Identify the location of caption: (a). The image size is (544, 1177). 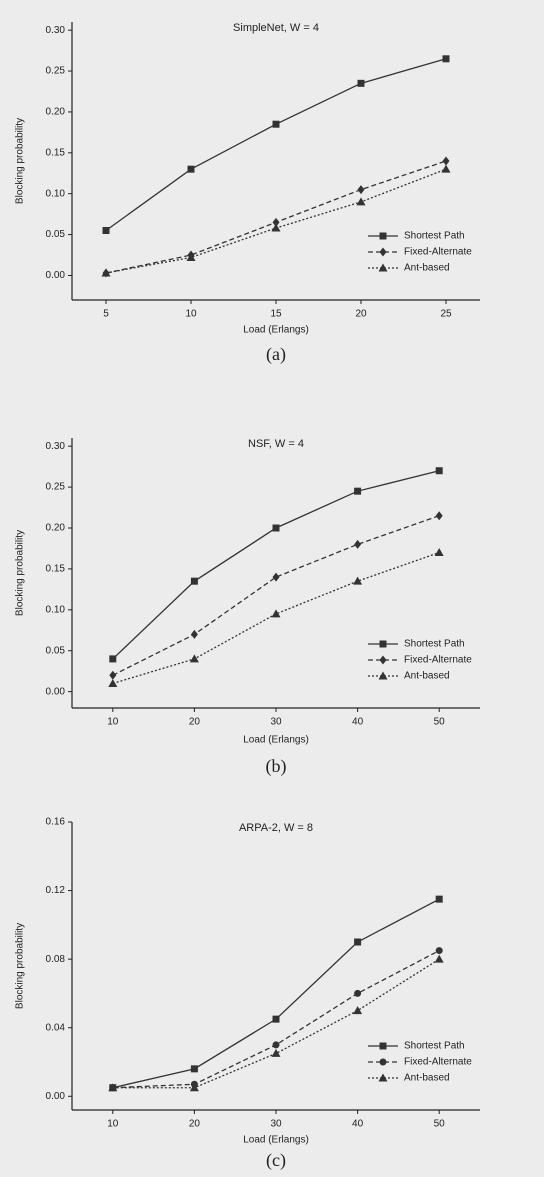
(276, 354).